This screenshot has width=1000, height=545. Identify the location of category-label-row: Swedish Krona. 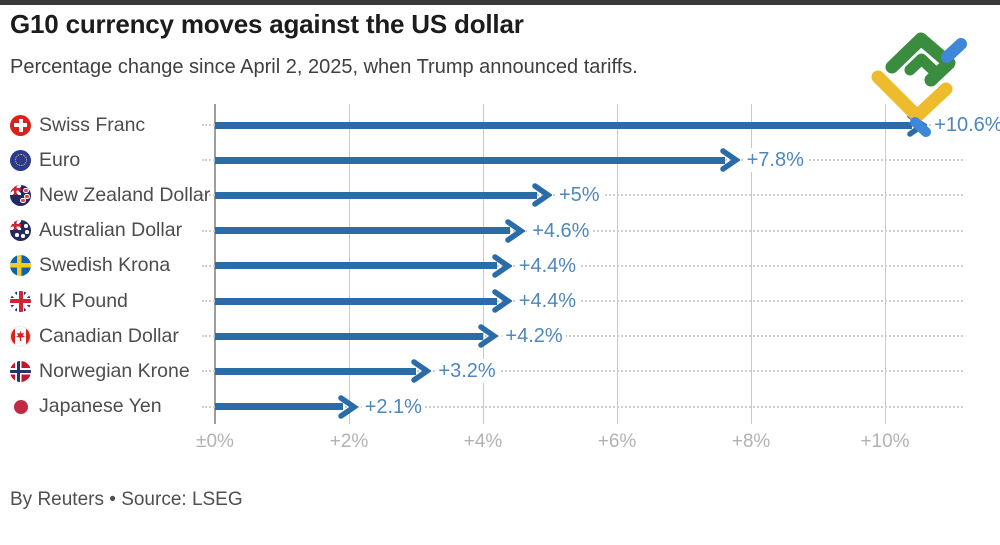
(90, 266).